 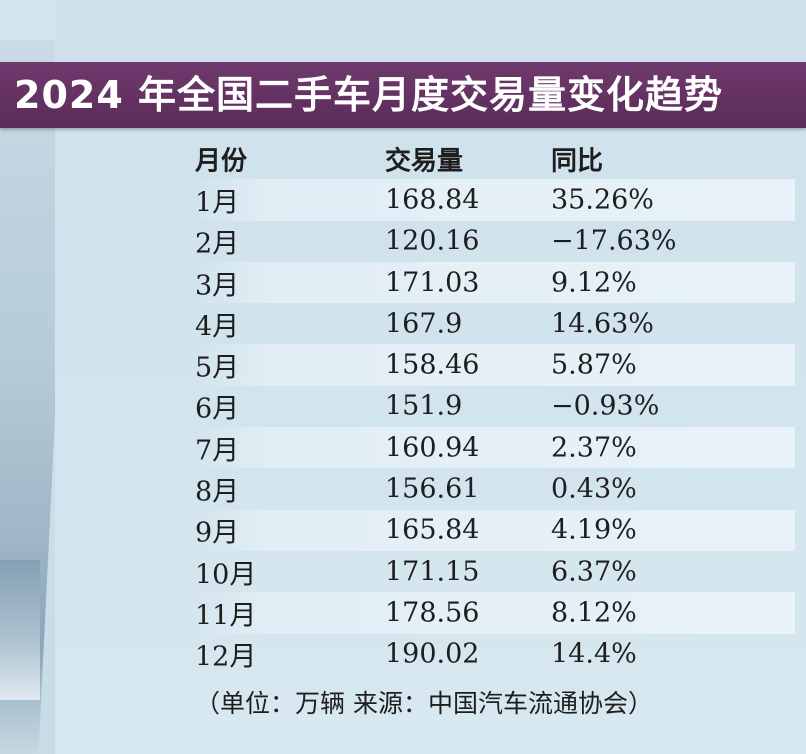 What do you see at coordinates (424, 703) in the screenshot?
I see `footnote: （单位：万辆 来源：中国汽车流通协会）` at bounding box center [424, 703].